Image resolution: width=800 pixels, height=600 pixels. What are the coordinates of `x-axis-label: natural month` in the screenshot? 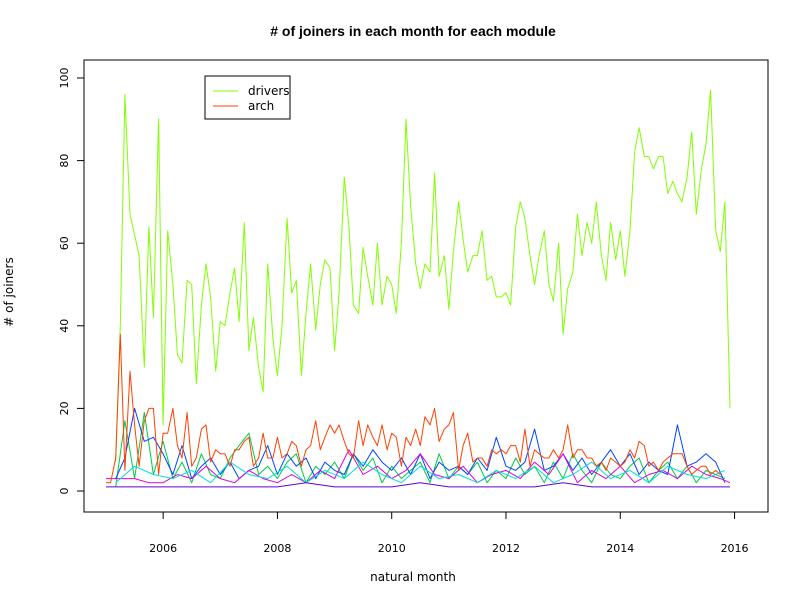 It's located at (413, 577).